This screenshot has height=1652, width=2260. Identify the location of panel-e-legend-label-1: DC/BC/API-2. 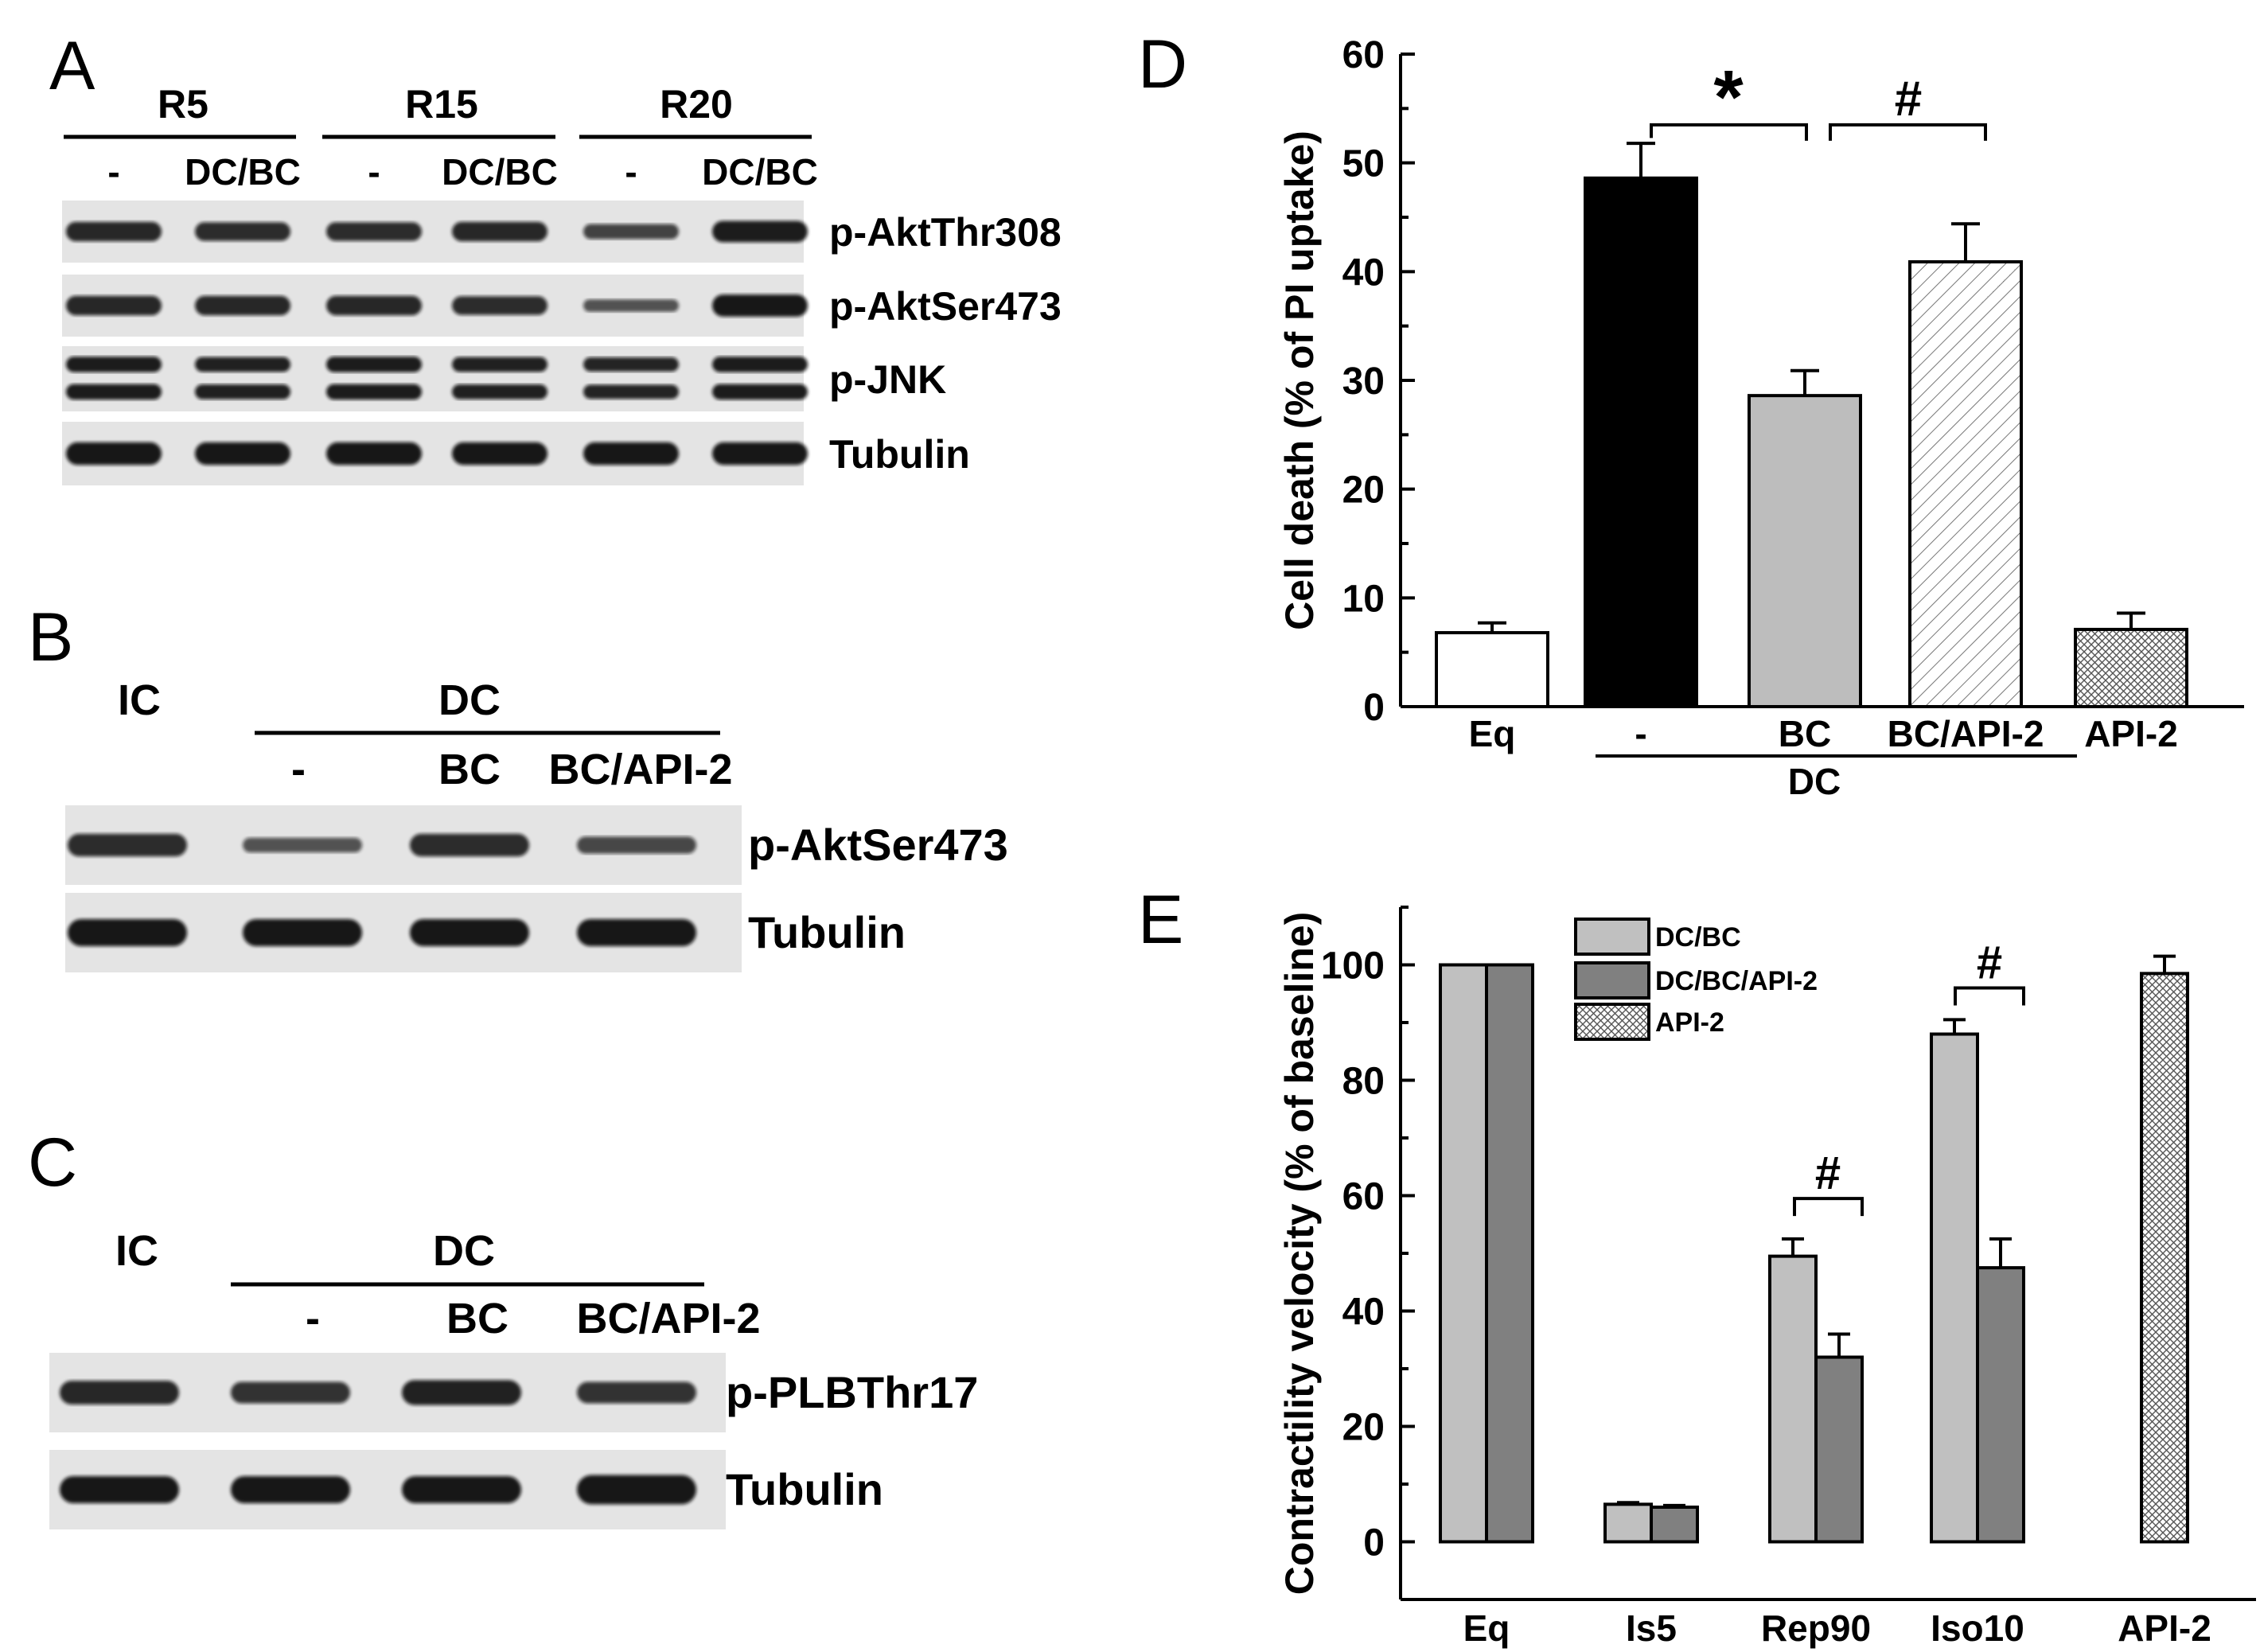
(1736, 981).